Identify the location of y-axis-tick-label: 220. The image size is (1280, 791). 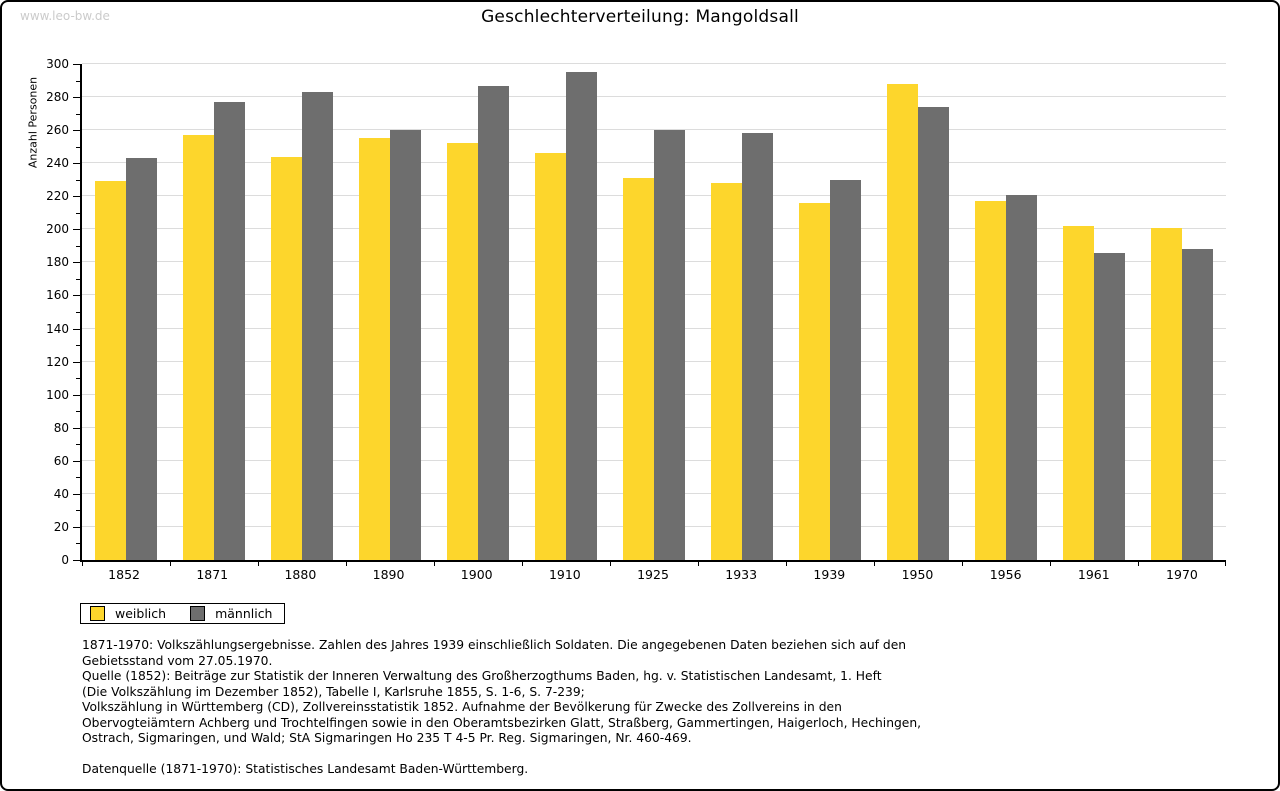
(57, 196).